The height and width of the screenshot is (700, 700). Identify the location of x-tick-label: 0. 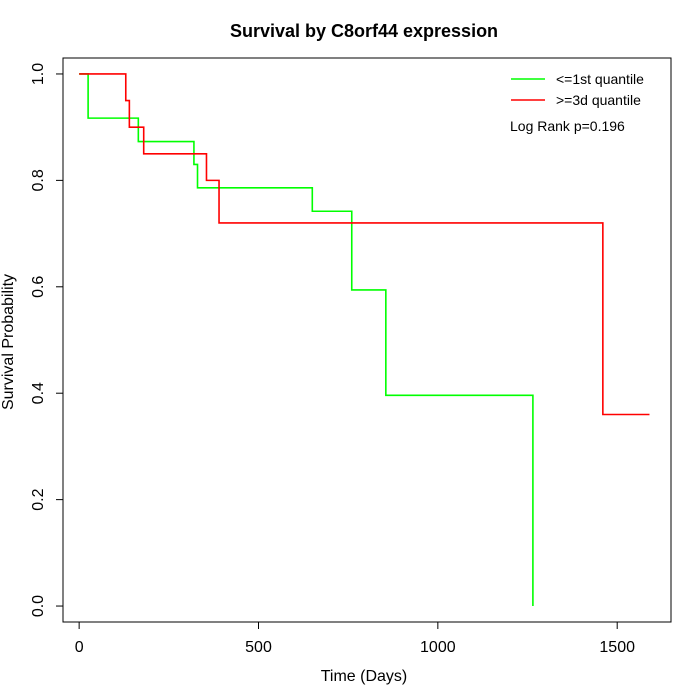
(79, 647).